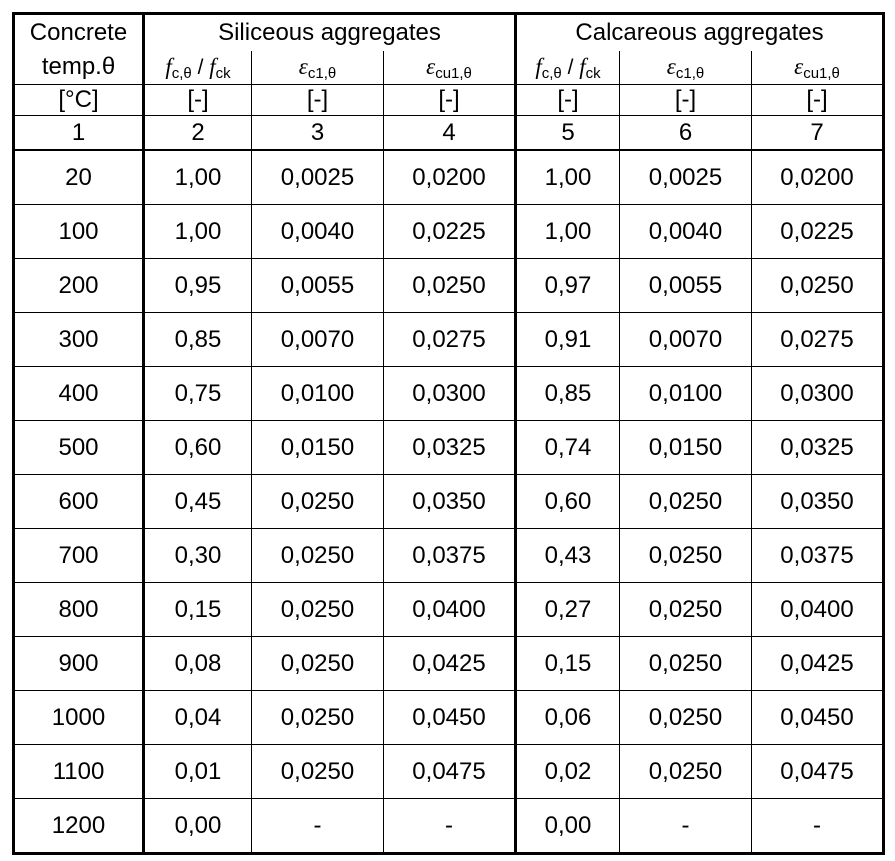 The image size is (895, 861). I want to click on value-cell: 0,30, so click(197, 555).